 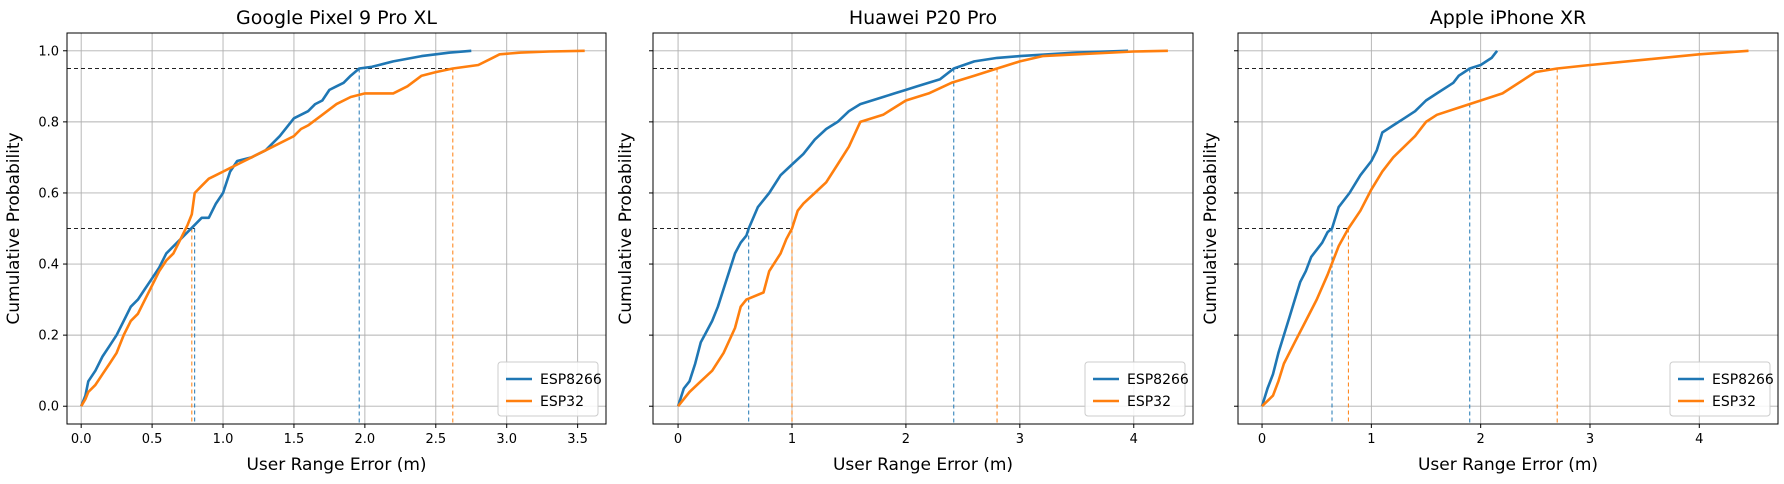 I want to click on x-tick-label: 2.5, so click(x=435, y=439).